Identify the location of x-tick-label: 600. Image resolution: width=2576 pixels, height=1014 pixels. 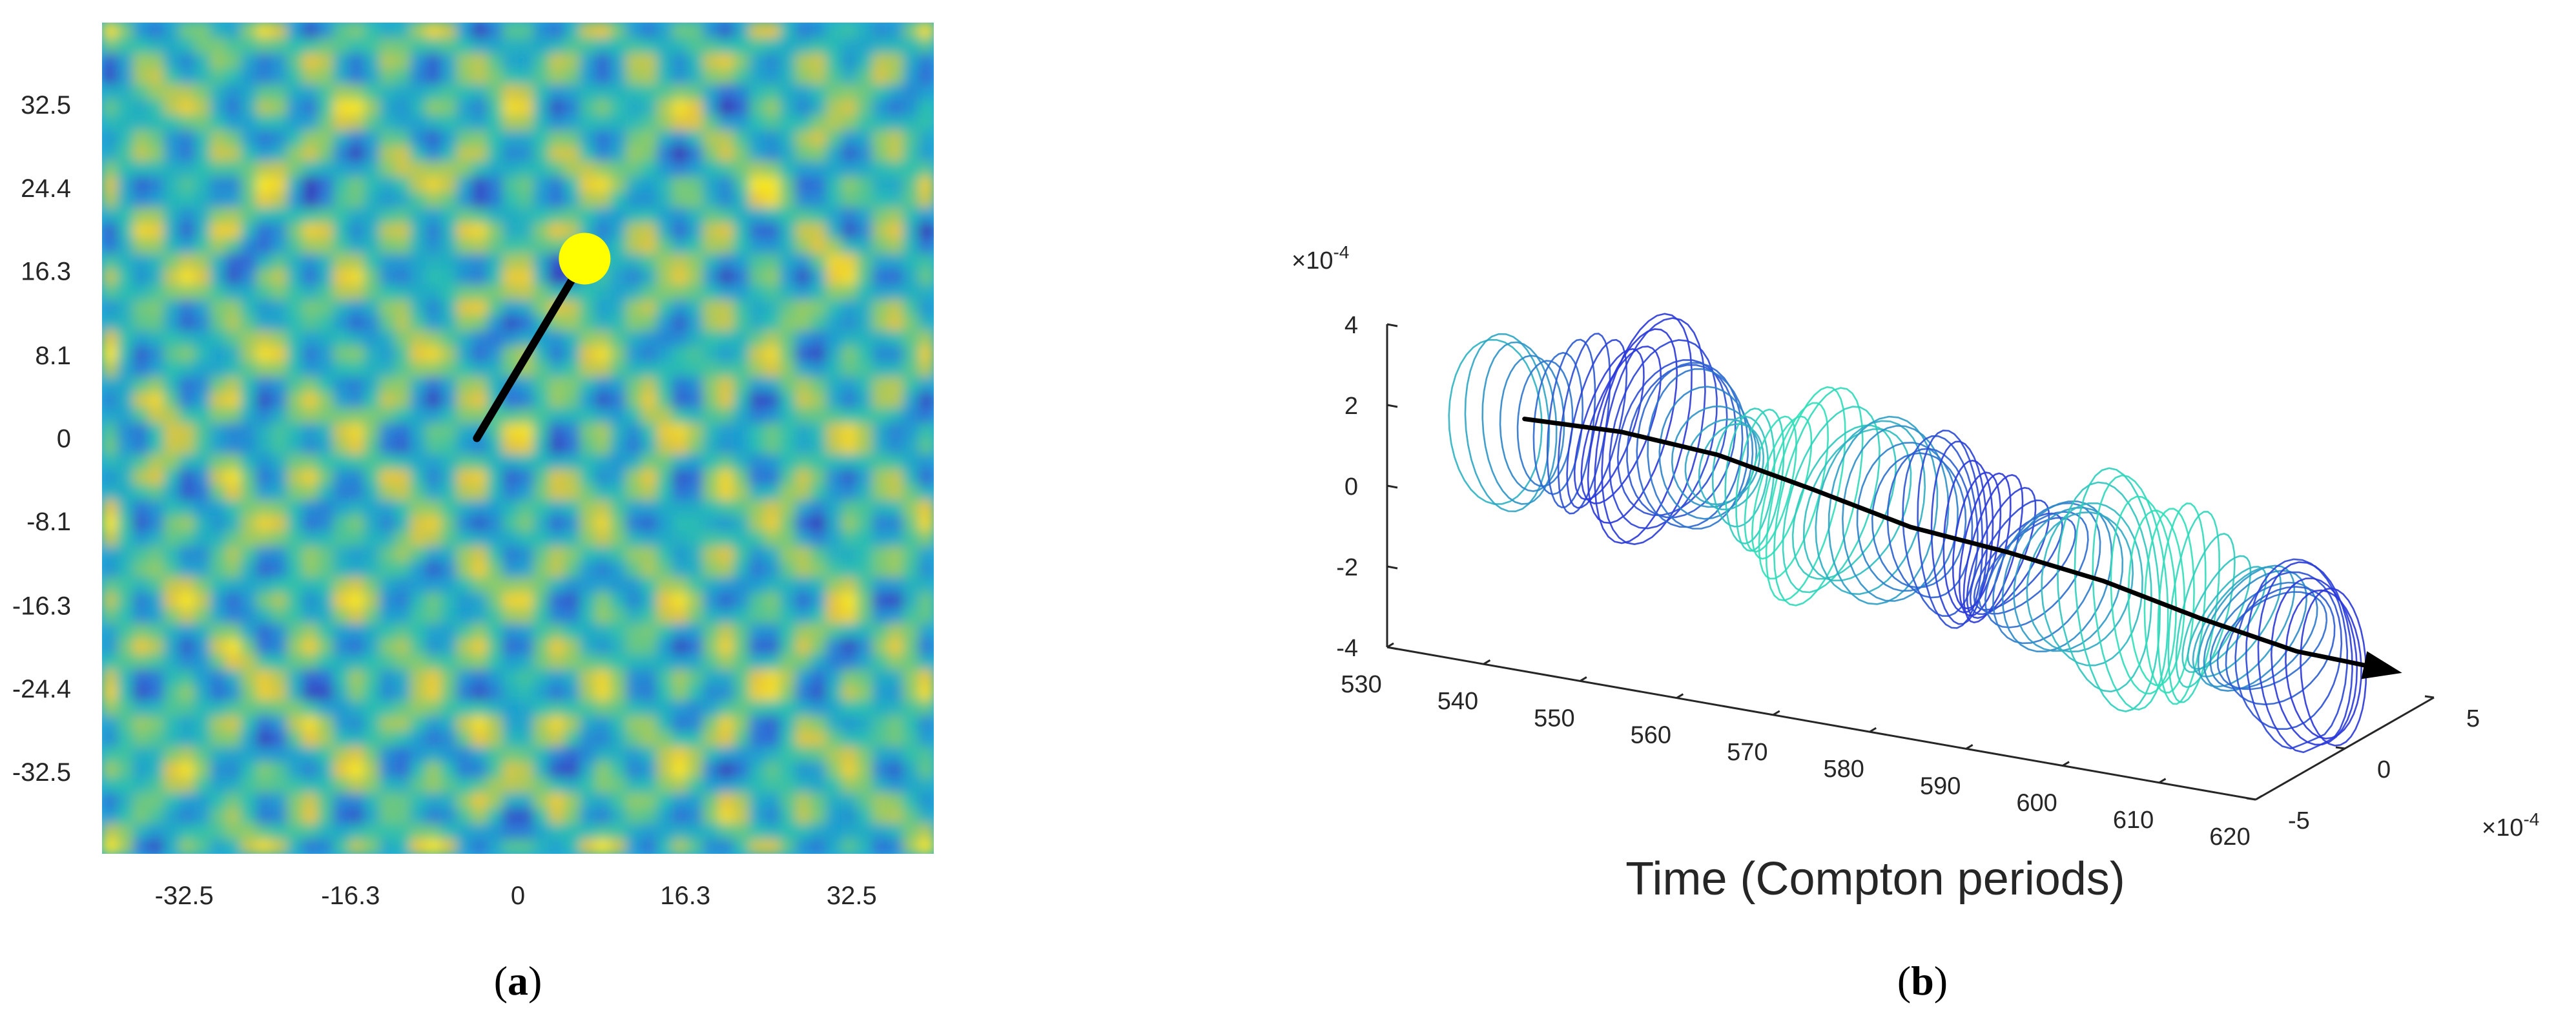
(2036, 803).